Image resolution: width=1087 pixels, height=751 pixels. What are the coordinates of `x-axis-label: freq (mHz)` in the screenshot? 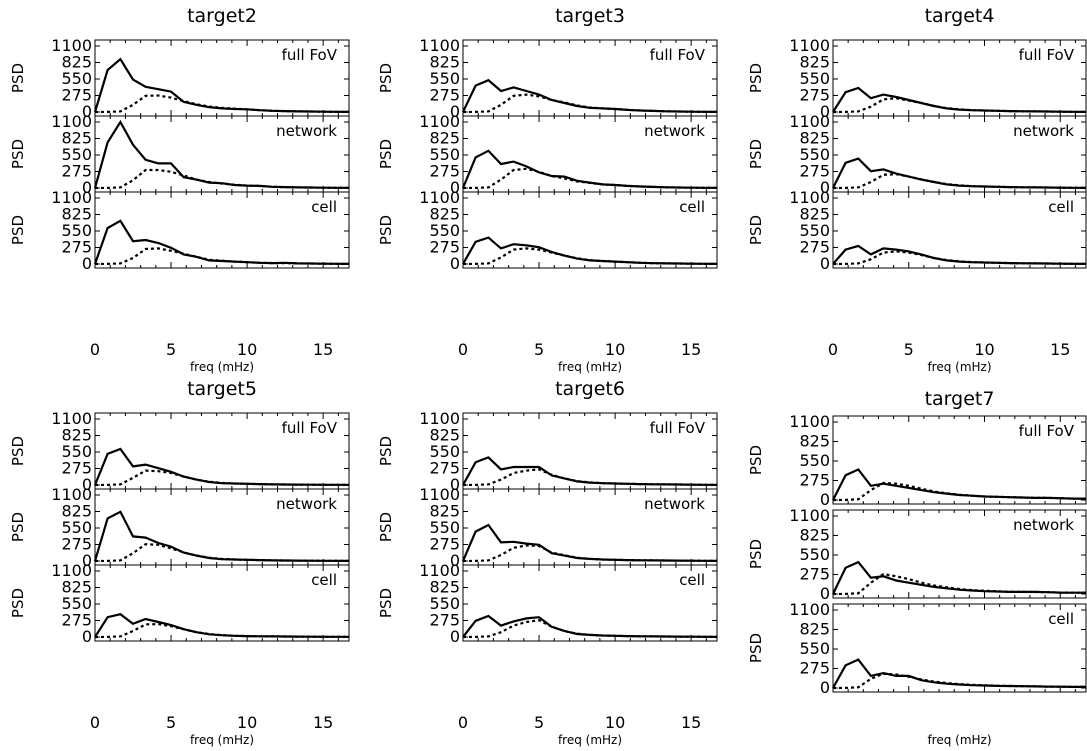 It's located at (590, 367).